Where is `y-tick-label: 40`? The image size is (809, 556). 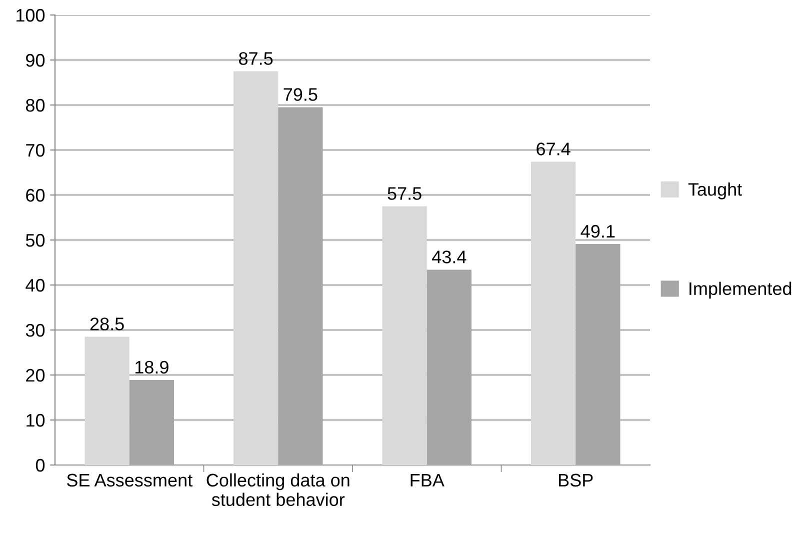 y-tick-label: 40 is located at coordinates (35, 285).